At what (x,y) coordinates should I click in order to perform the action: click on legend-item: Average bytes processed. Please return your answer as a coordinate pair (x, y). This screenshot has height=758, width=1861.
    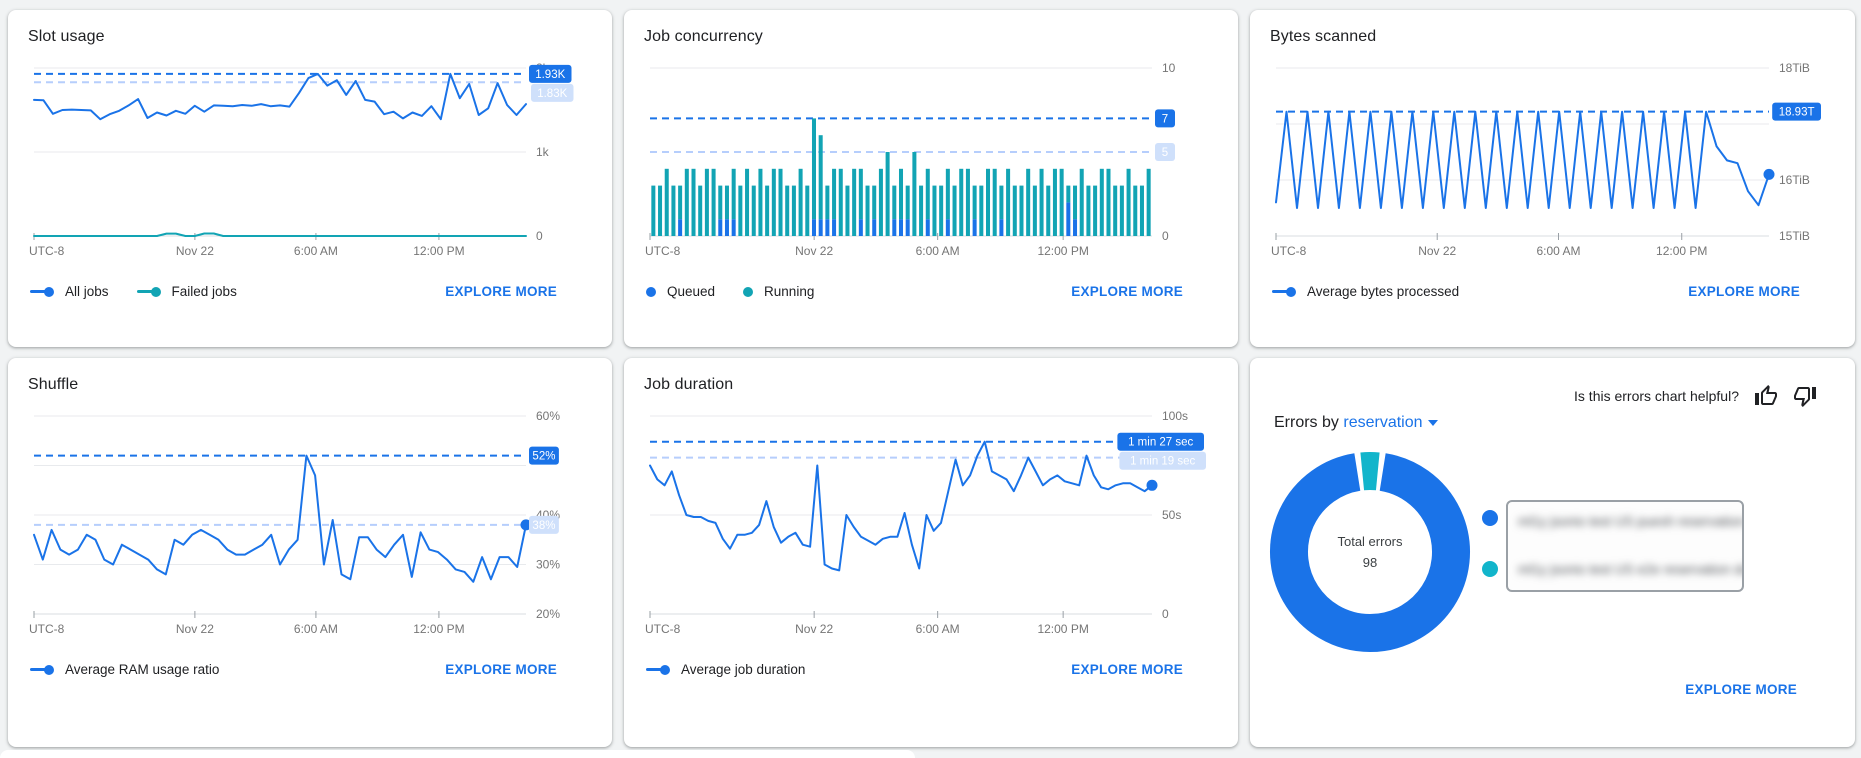
    Looking at the image, I should click on (1365, 291).